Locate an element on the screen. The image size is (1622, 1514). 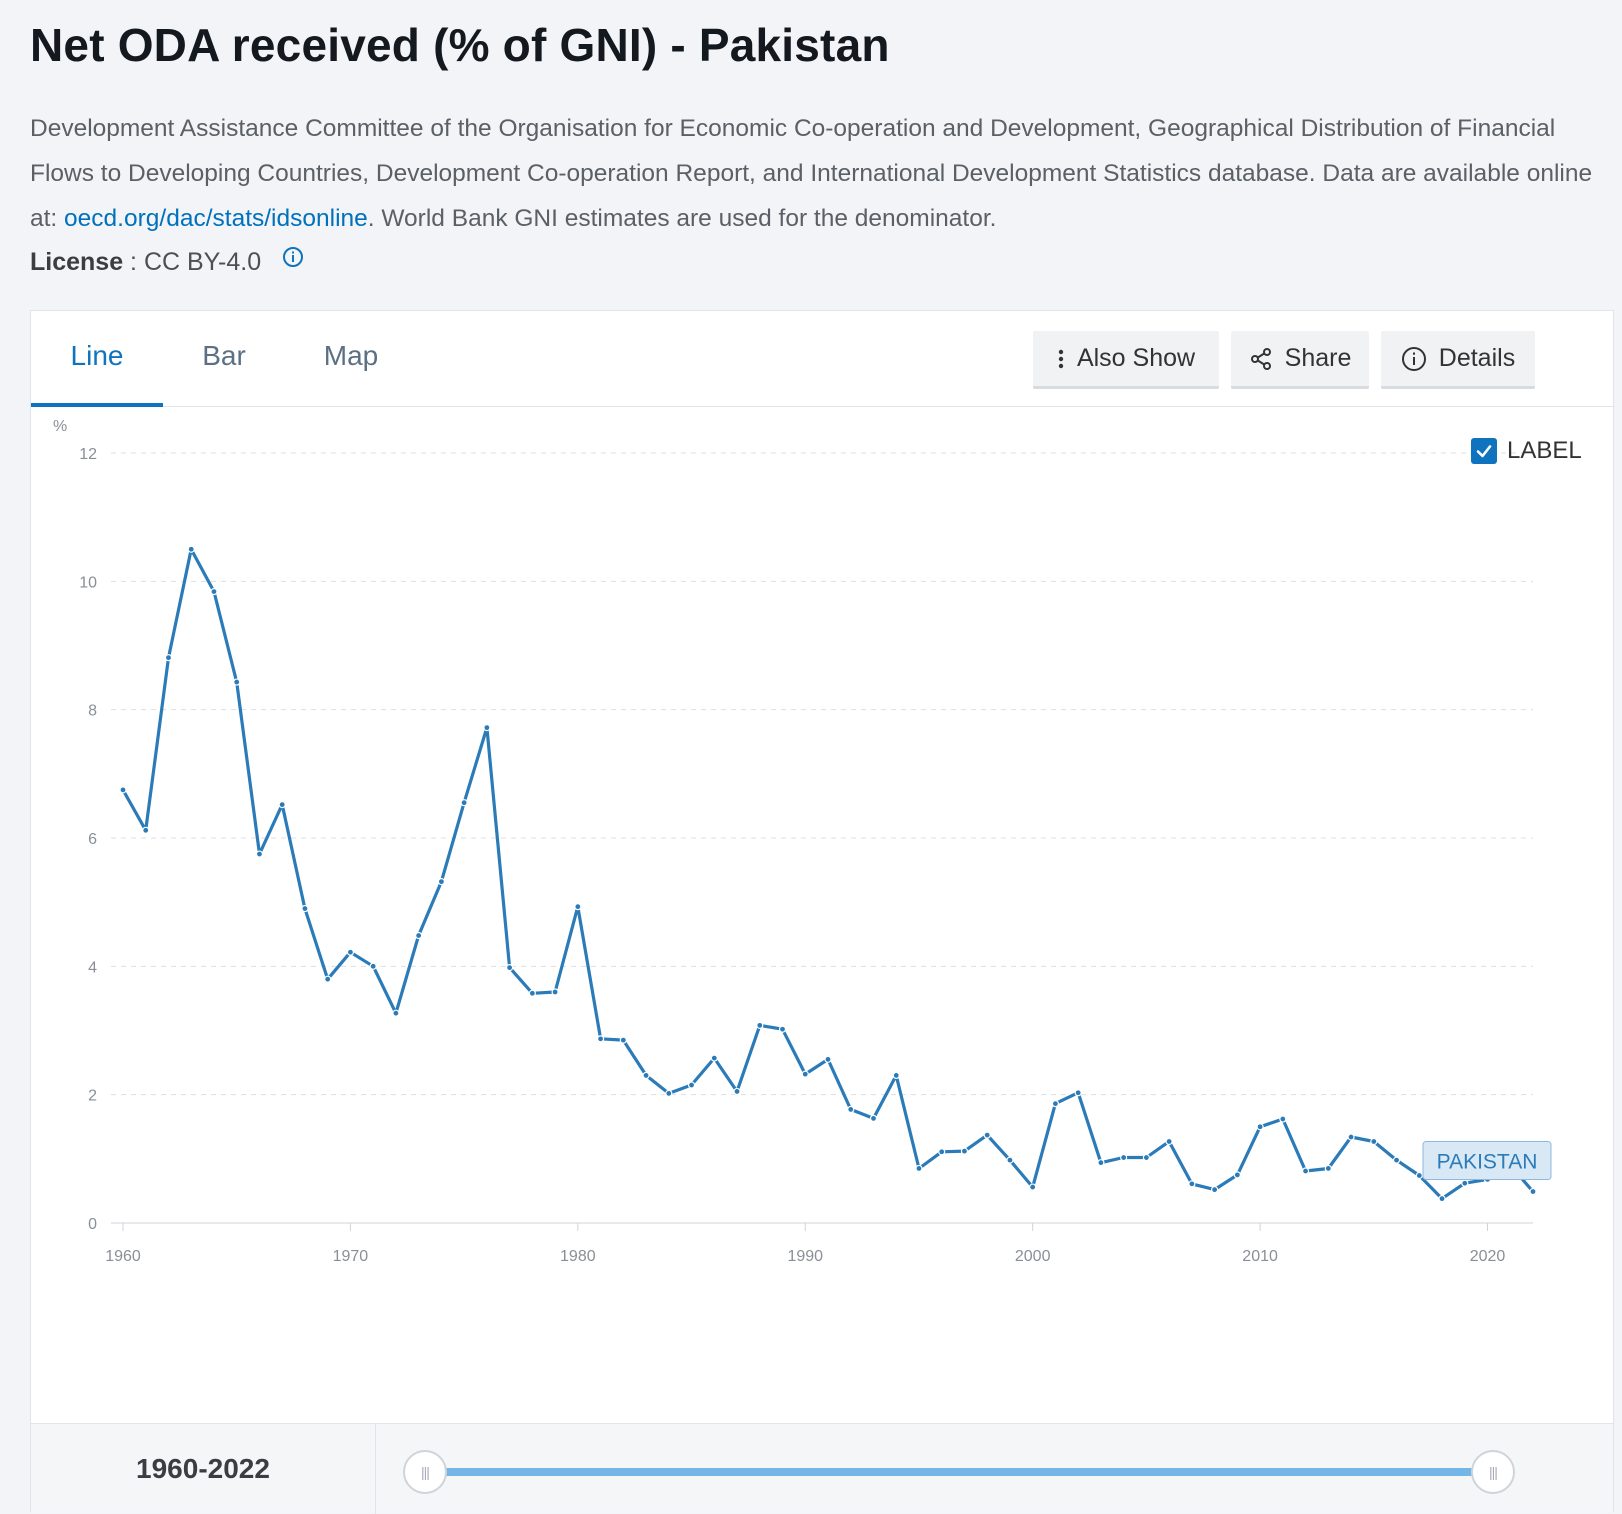
details-button: Details is located at coordinates (1458, 360).